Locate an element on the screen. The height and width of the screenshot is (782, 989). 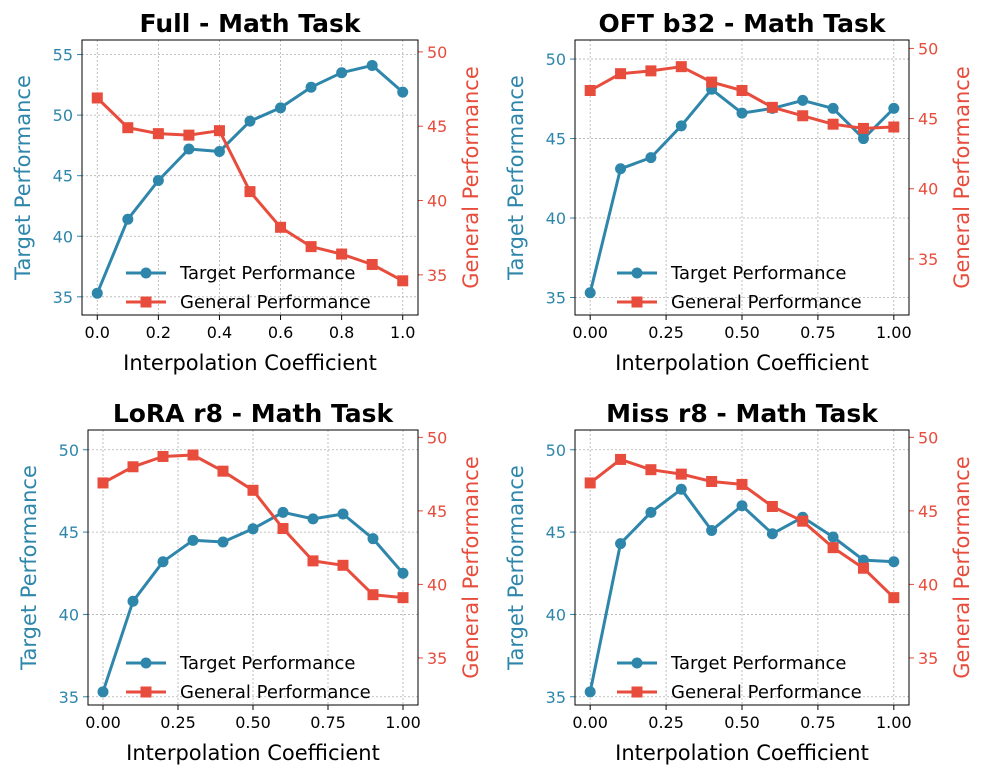
legend-entry-1: Target Performance is located at coordinates (240, 663).